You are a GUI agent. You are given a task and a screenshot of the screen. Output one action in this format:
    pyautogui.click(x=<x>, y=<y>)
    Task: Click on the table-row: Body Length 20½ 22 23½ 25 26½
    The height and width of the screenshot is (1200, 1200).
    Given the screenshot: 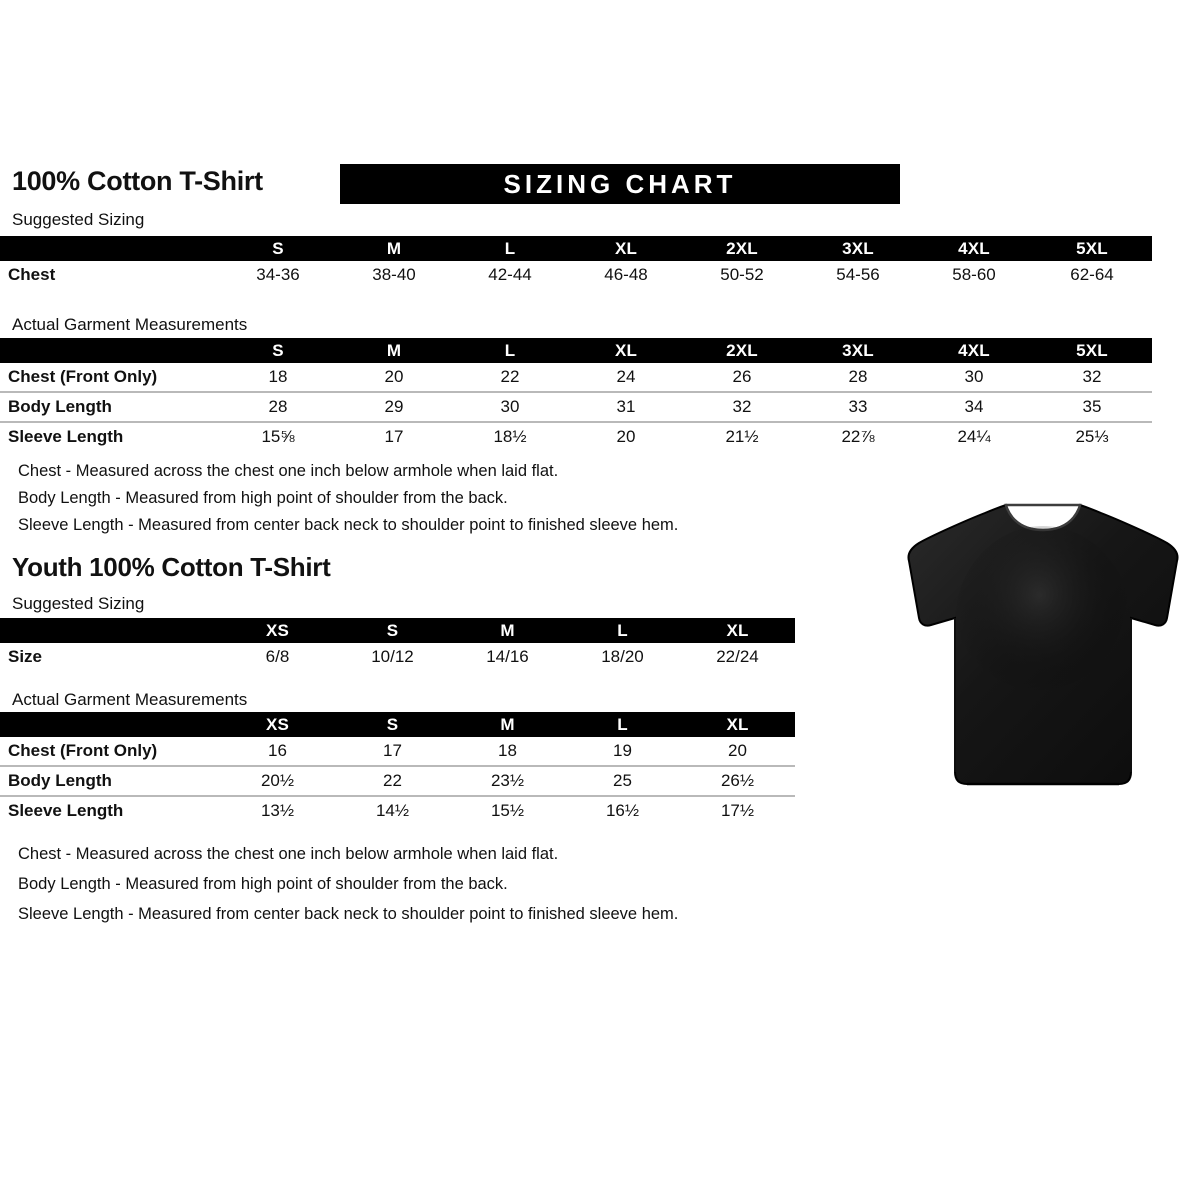 What is the action you would take?
    pyautogui.click(x=397, y=781)
    